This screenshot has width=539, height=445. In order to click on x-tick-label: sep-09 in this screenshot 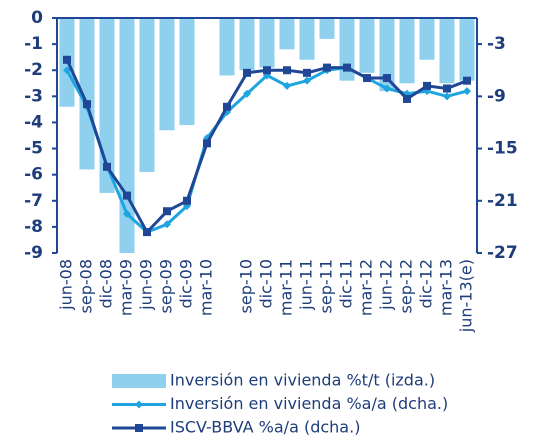, I will do `click(166, 286)`.